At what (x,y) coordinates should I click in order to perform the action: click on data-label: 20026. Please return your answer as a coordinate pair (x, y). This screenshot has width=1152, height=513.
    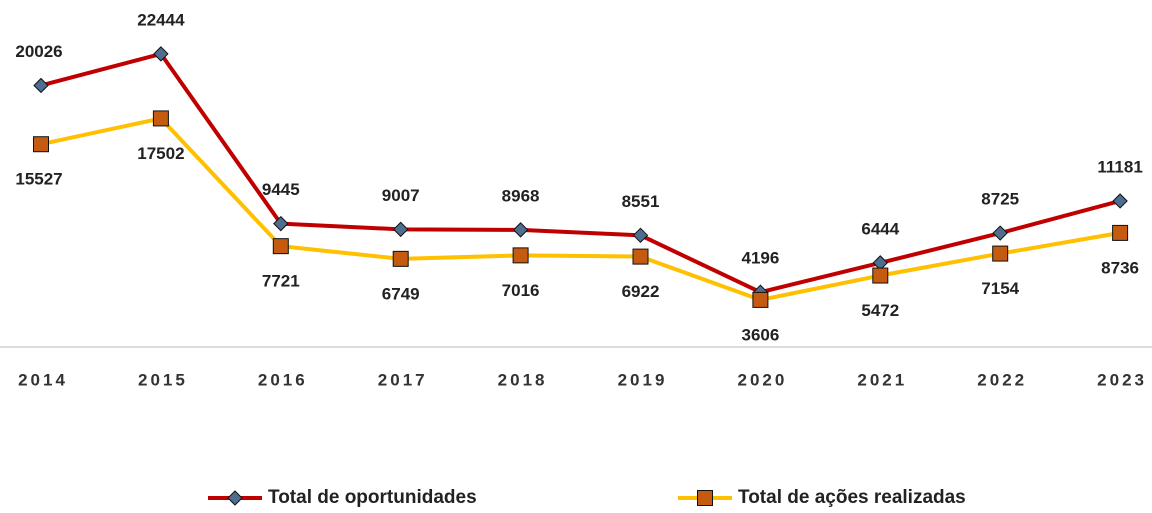
    Looking at the image, I should click on (38, 51).